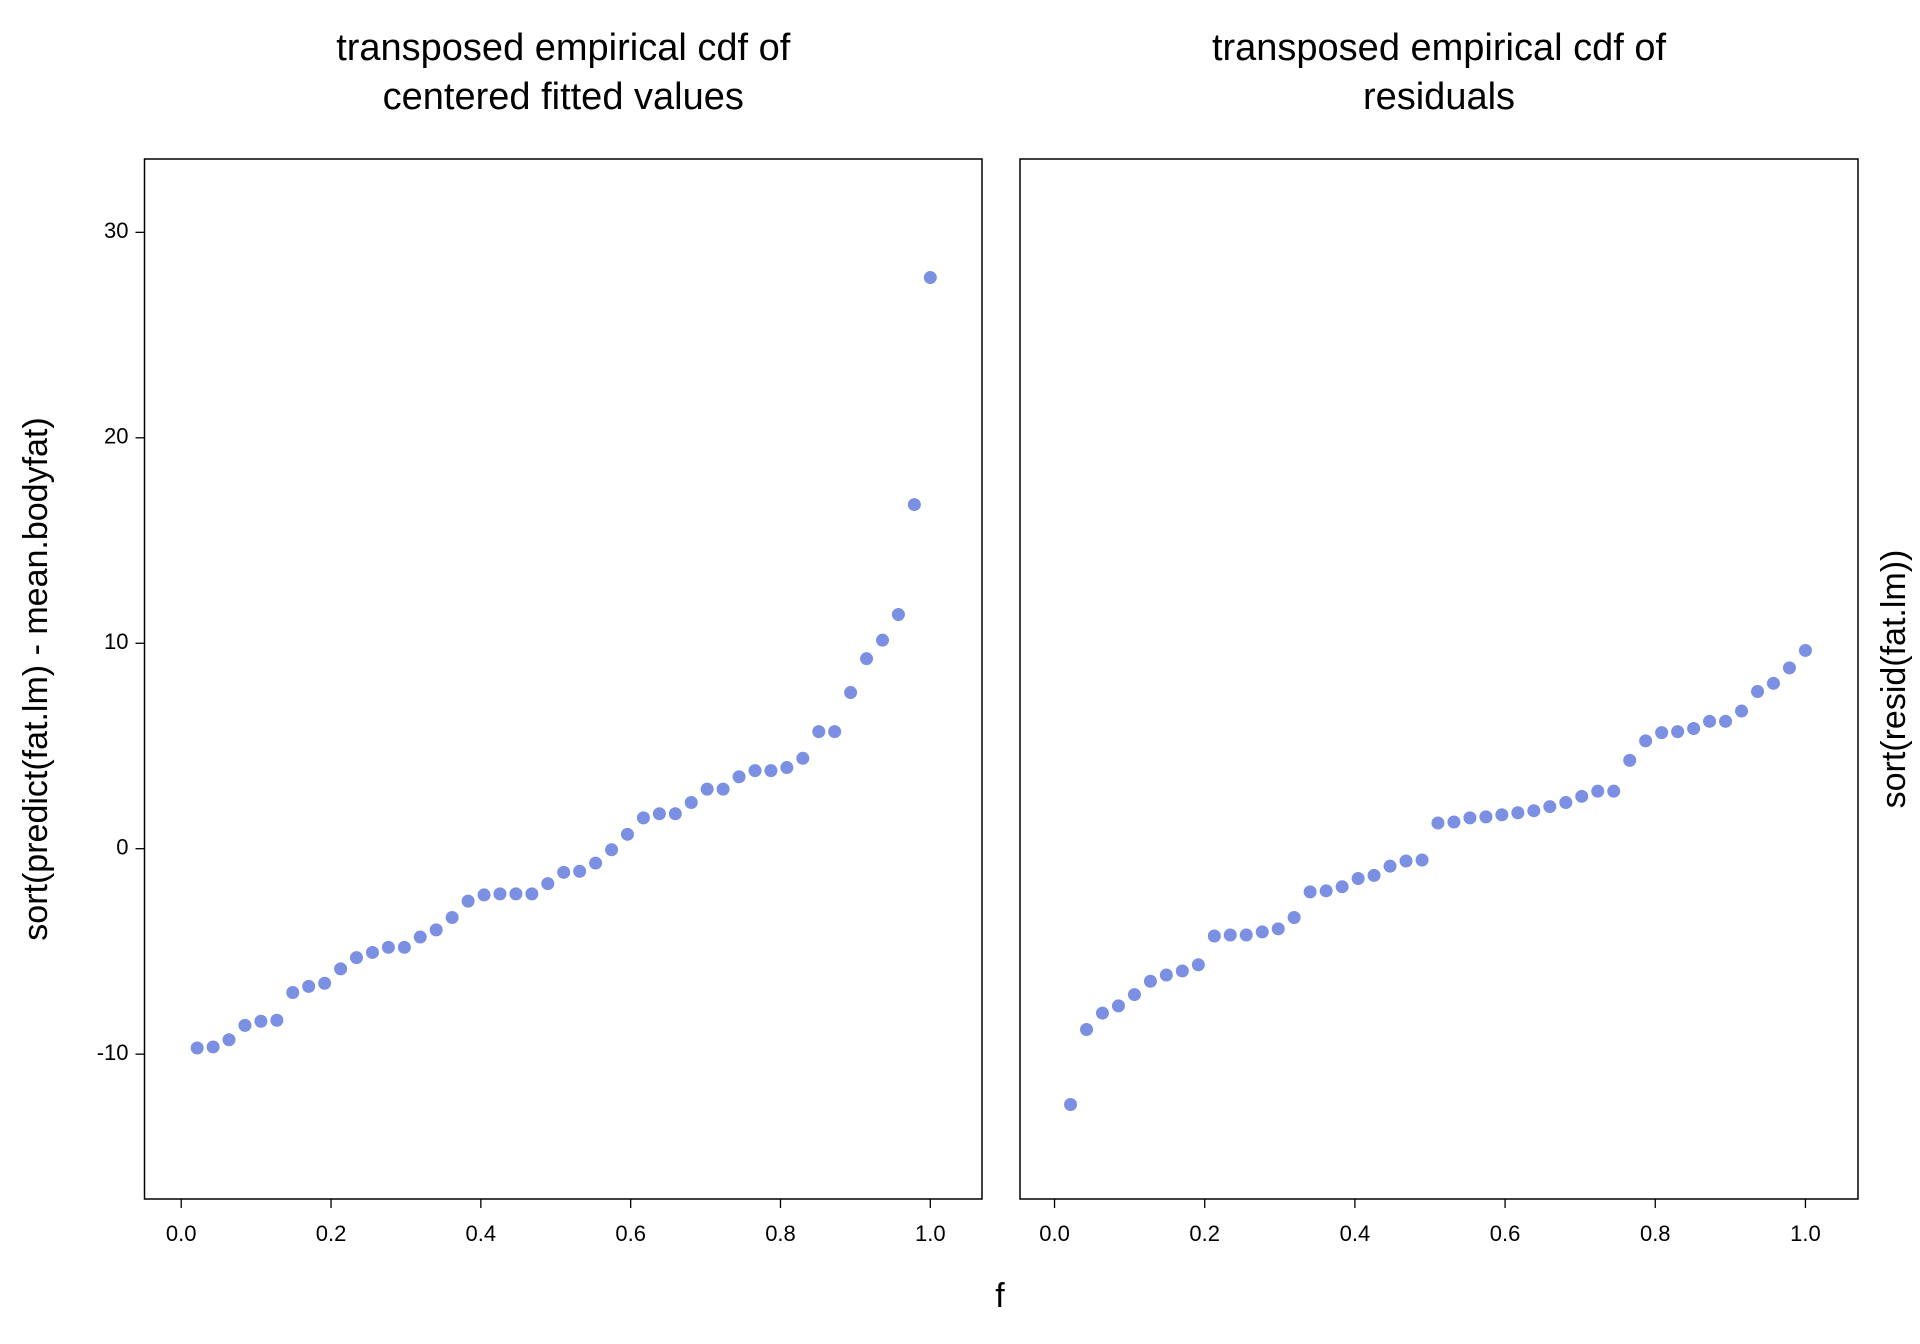 The width and height of the screenshot is (1920, 1344). Describe the element at coordinates (122, 847) in the screenshot. I see `y-tick-label: 0` at that location.